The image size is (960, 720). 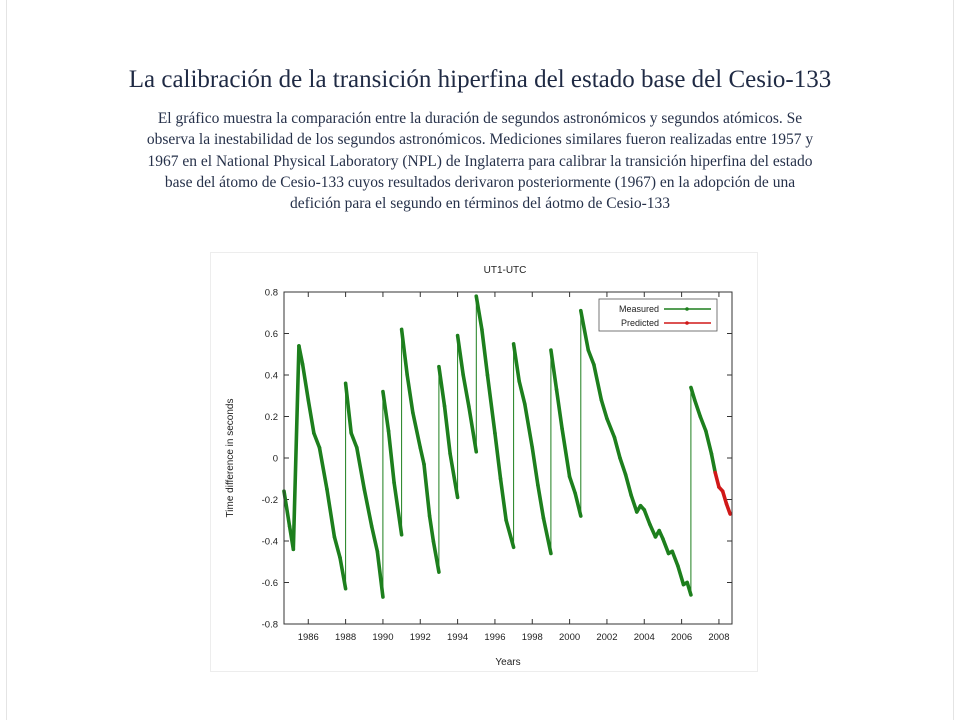 I want to click on x-axis-label: Years, so click(x=507, y=662).